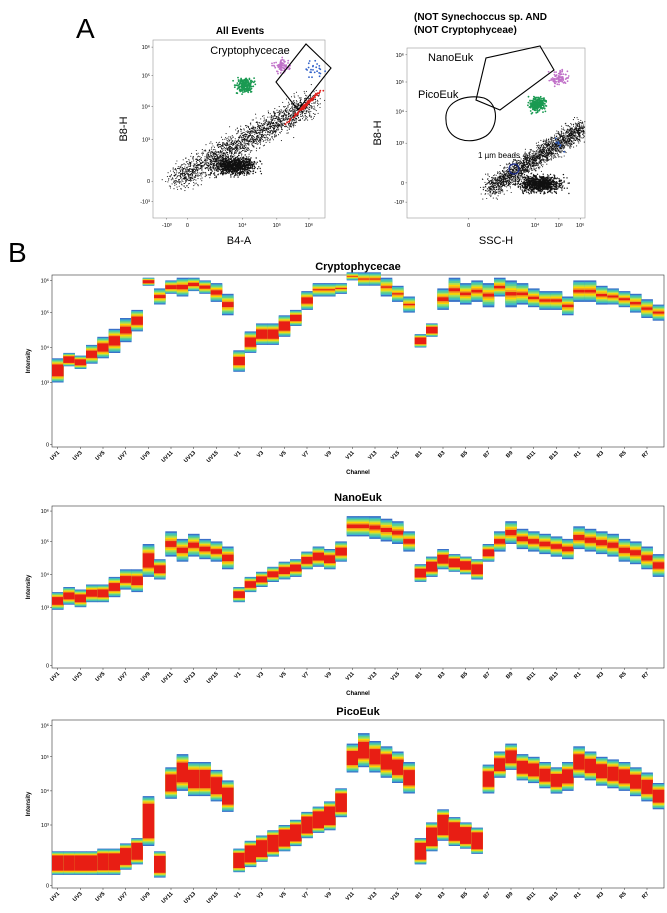 The width and height of the screenshot is (667, 913). I want to click on x-tick-label: 0, so click(187, 226).